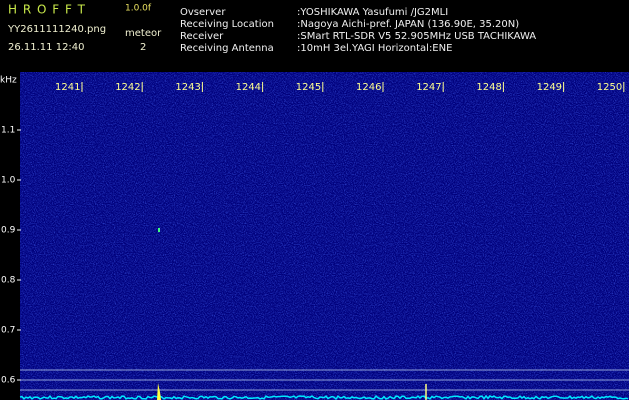 This screenshot has width=629, height=400. I want to click on y-axis-label: 0.9, so click(8, 231).